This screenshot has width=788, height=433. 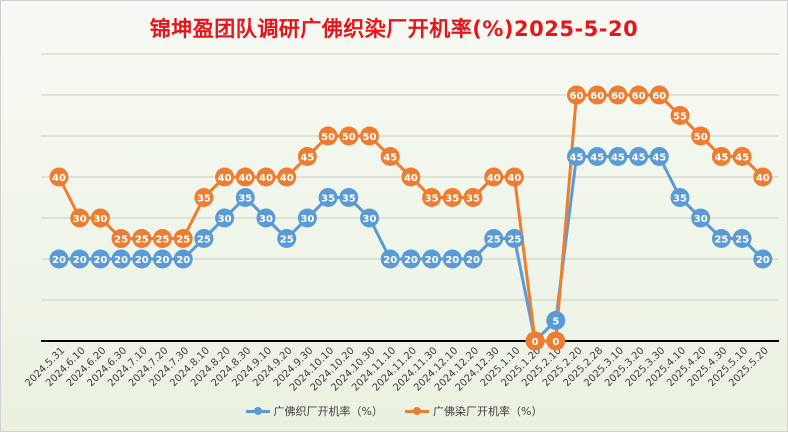 What do you see at coordinates (417, 411) in the screenshot?
I see `legend-marker-icon` at bounding box center [417, 411].